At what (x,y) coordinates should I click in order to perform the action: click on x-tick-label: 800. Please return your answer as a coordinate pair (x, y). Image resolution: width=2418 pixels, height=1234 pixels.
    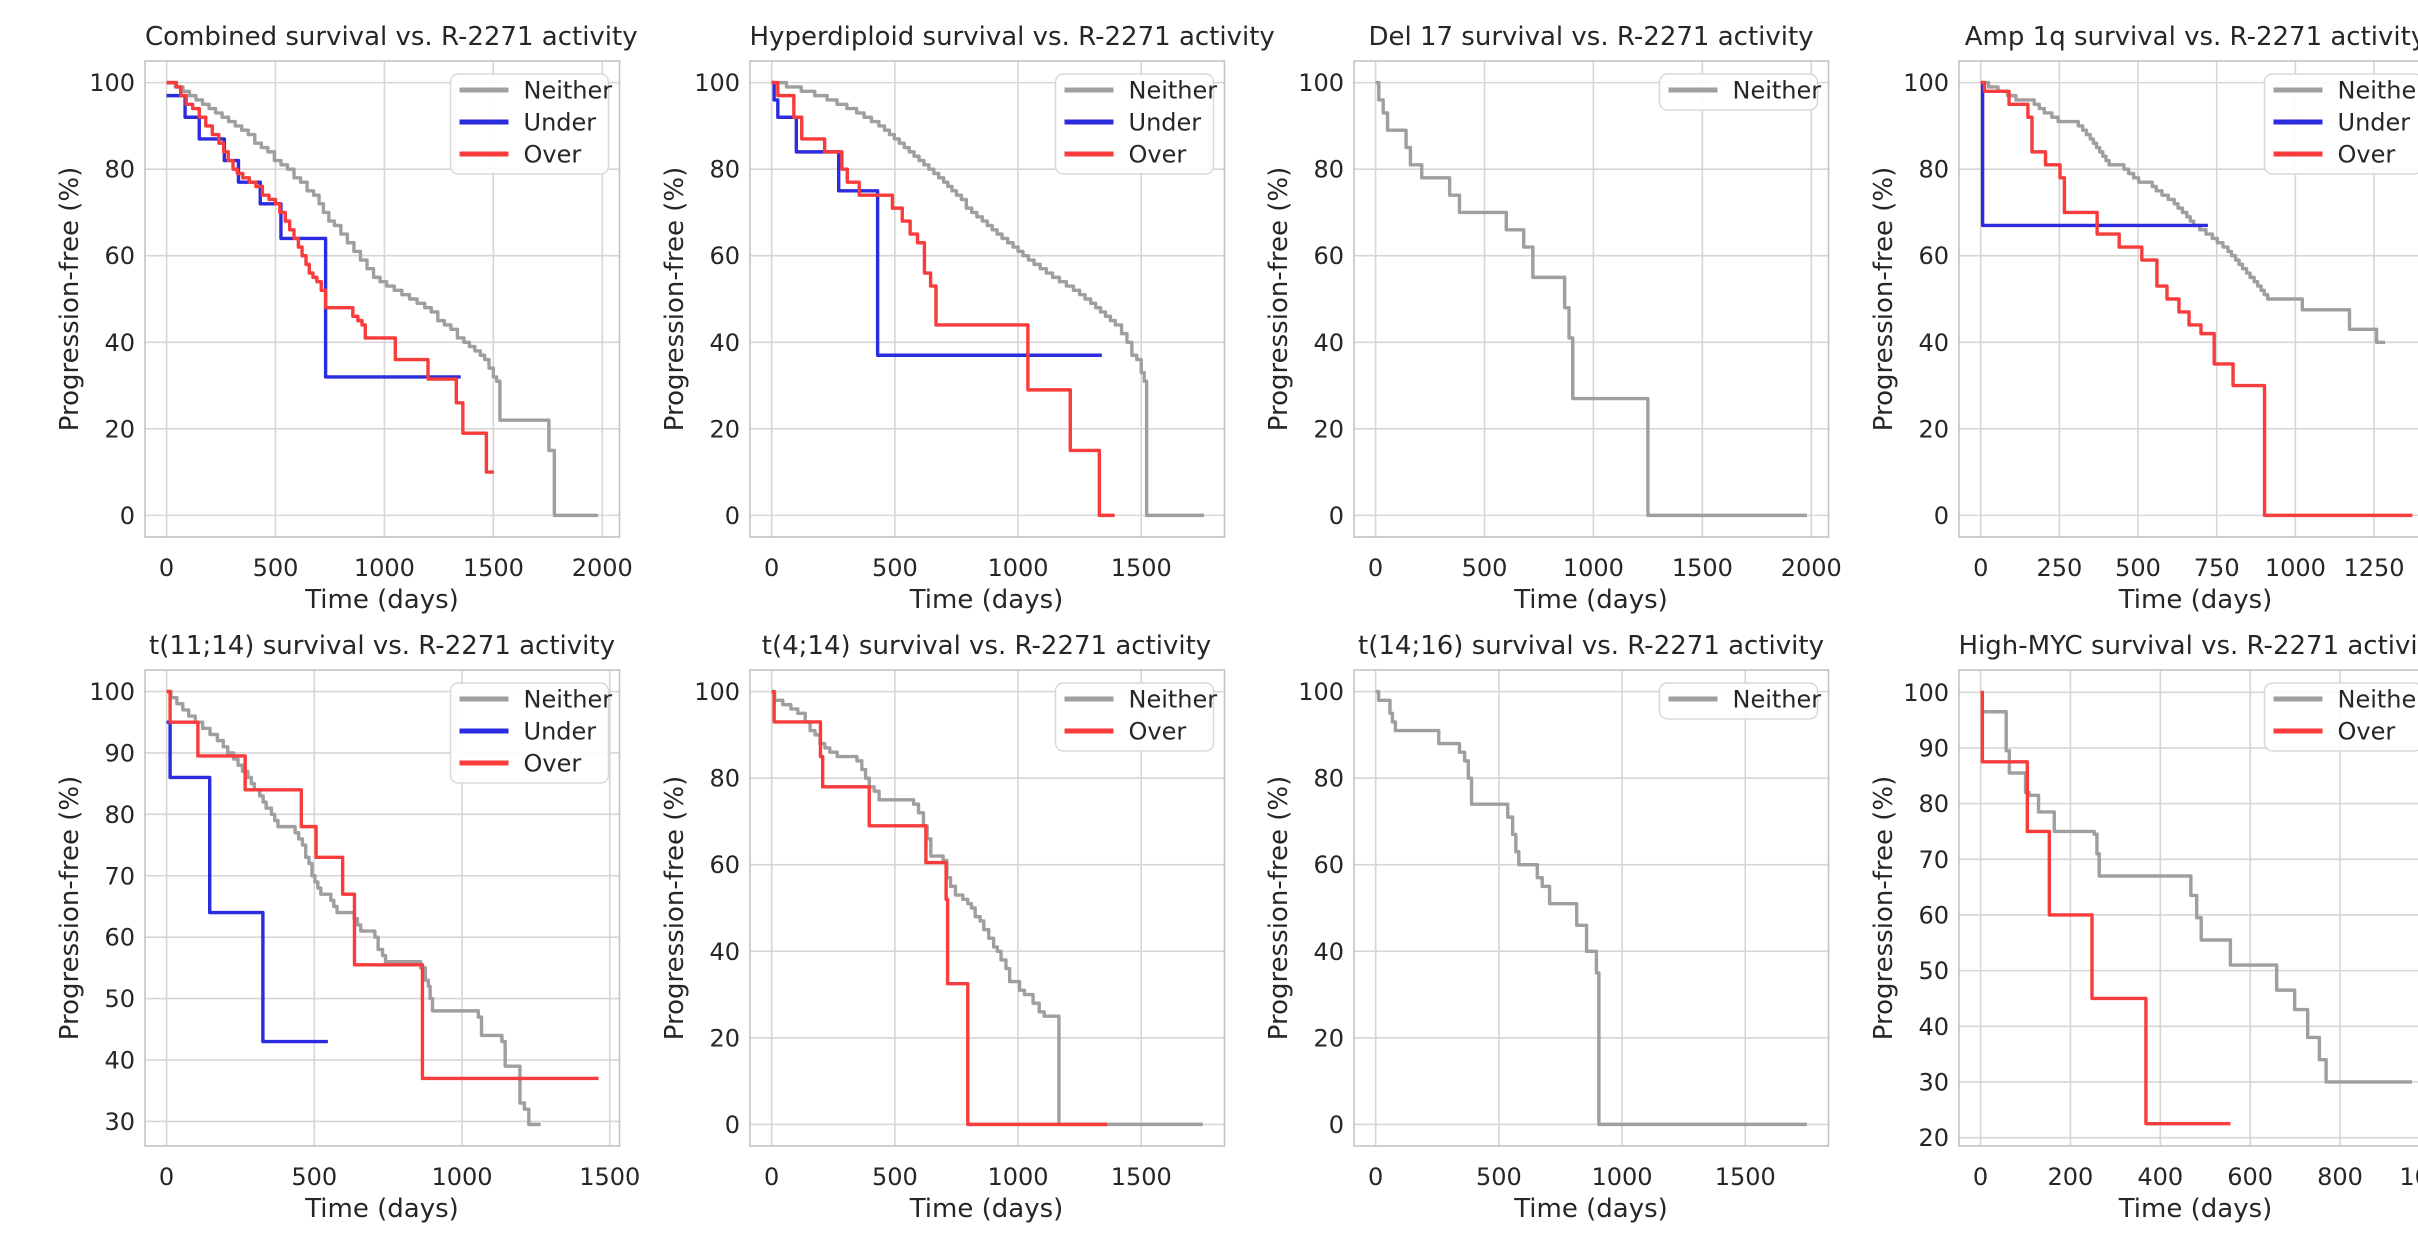
    Looking at the image, I should click on (2340, 1177).